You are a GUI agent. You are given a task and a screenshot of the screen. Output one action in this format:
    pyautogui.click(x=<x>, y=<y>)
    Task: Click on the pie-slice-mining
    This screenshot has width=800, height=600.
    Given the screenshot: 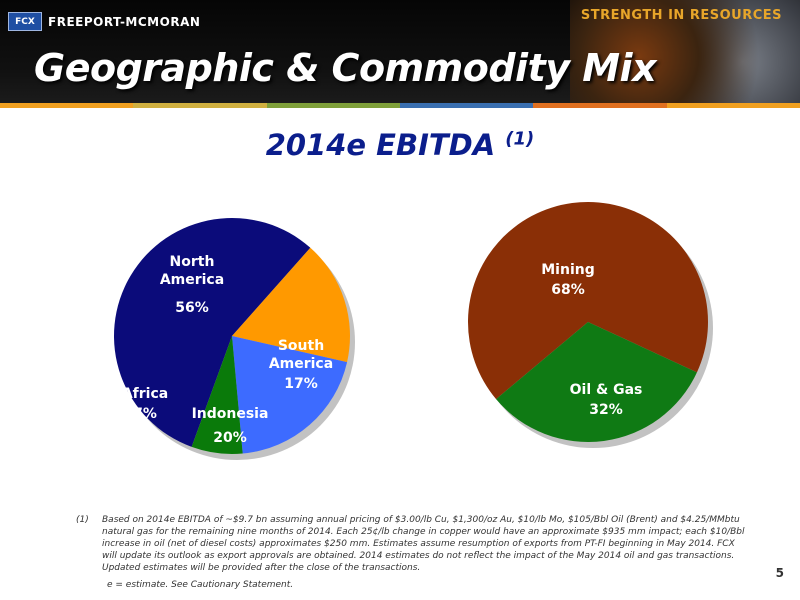 What is the action you would take?
    pyautogui.click(x=588, y=301)
    